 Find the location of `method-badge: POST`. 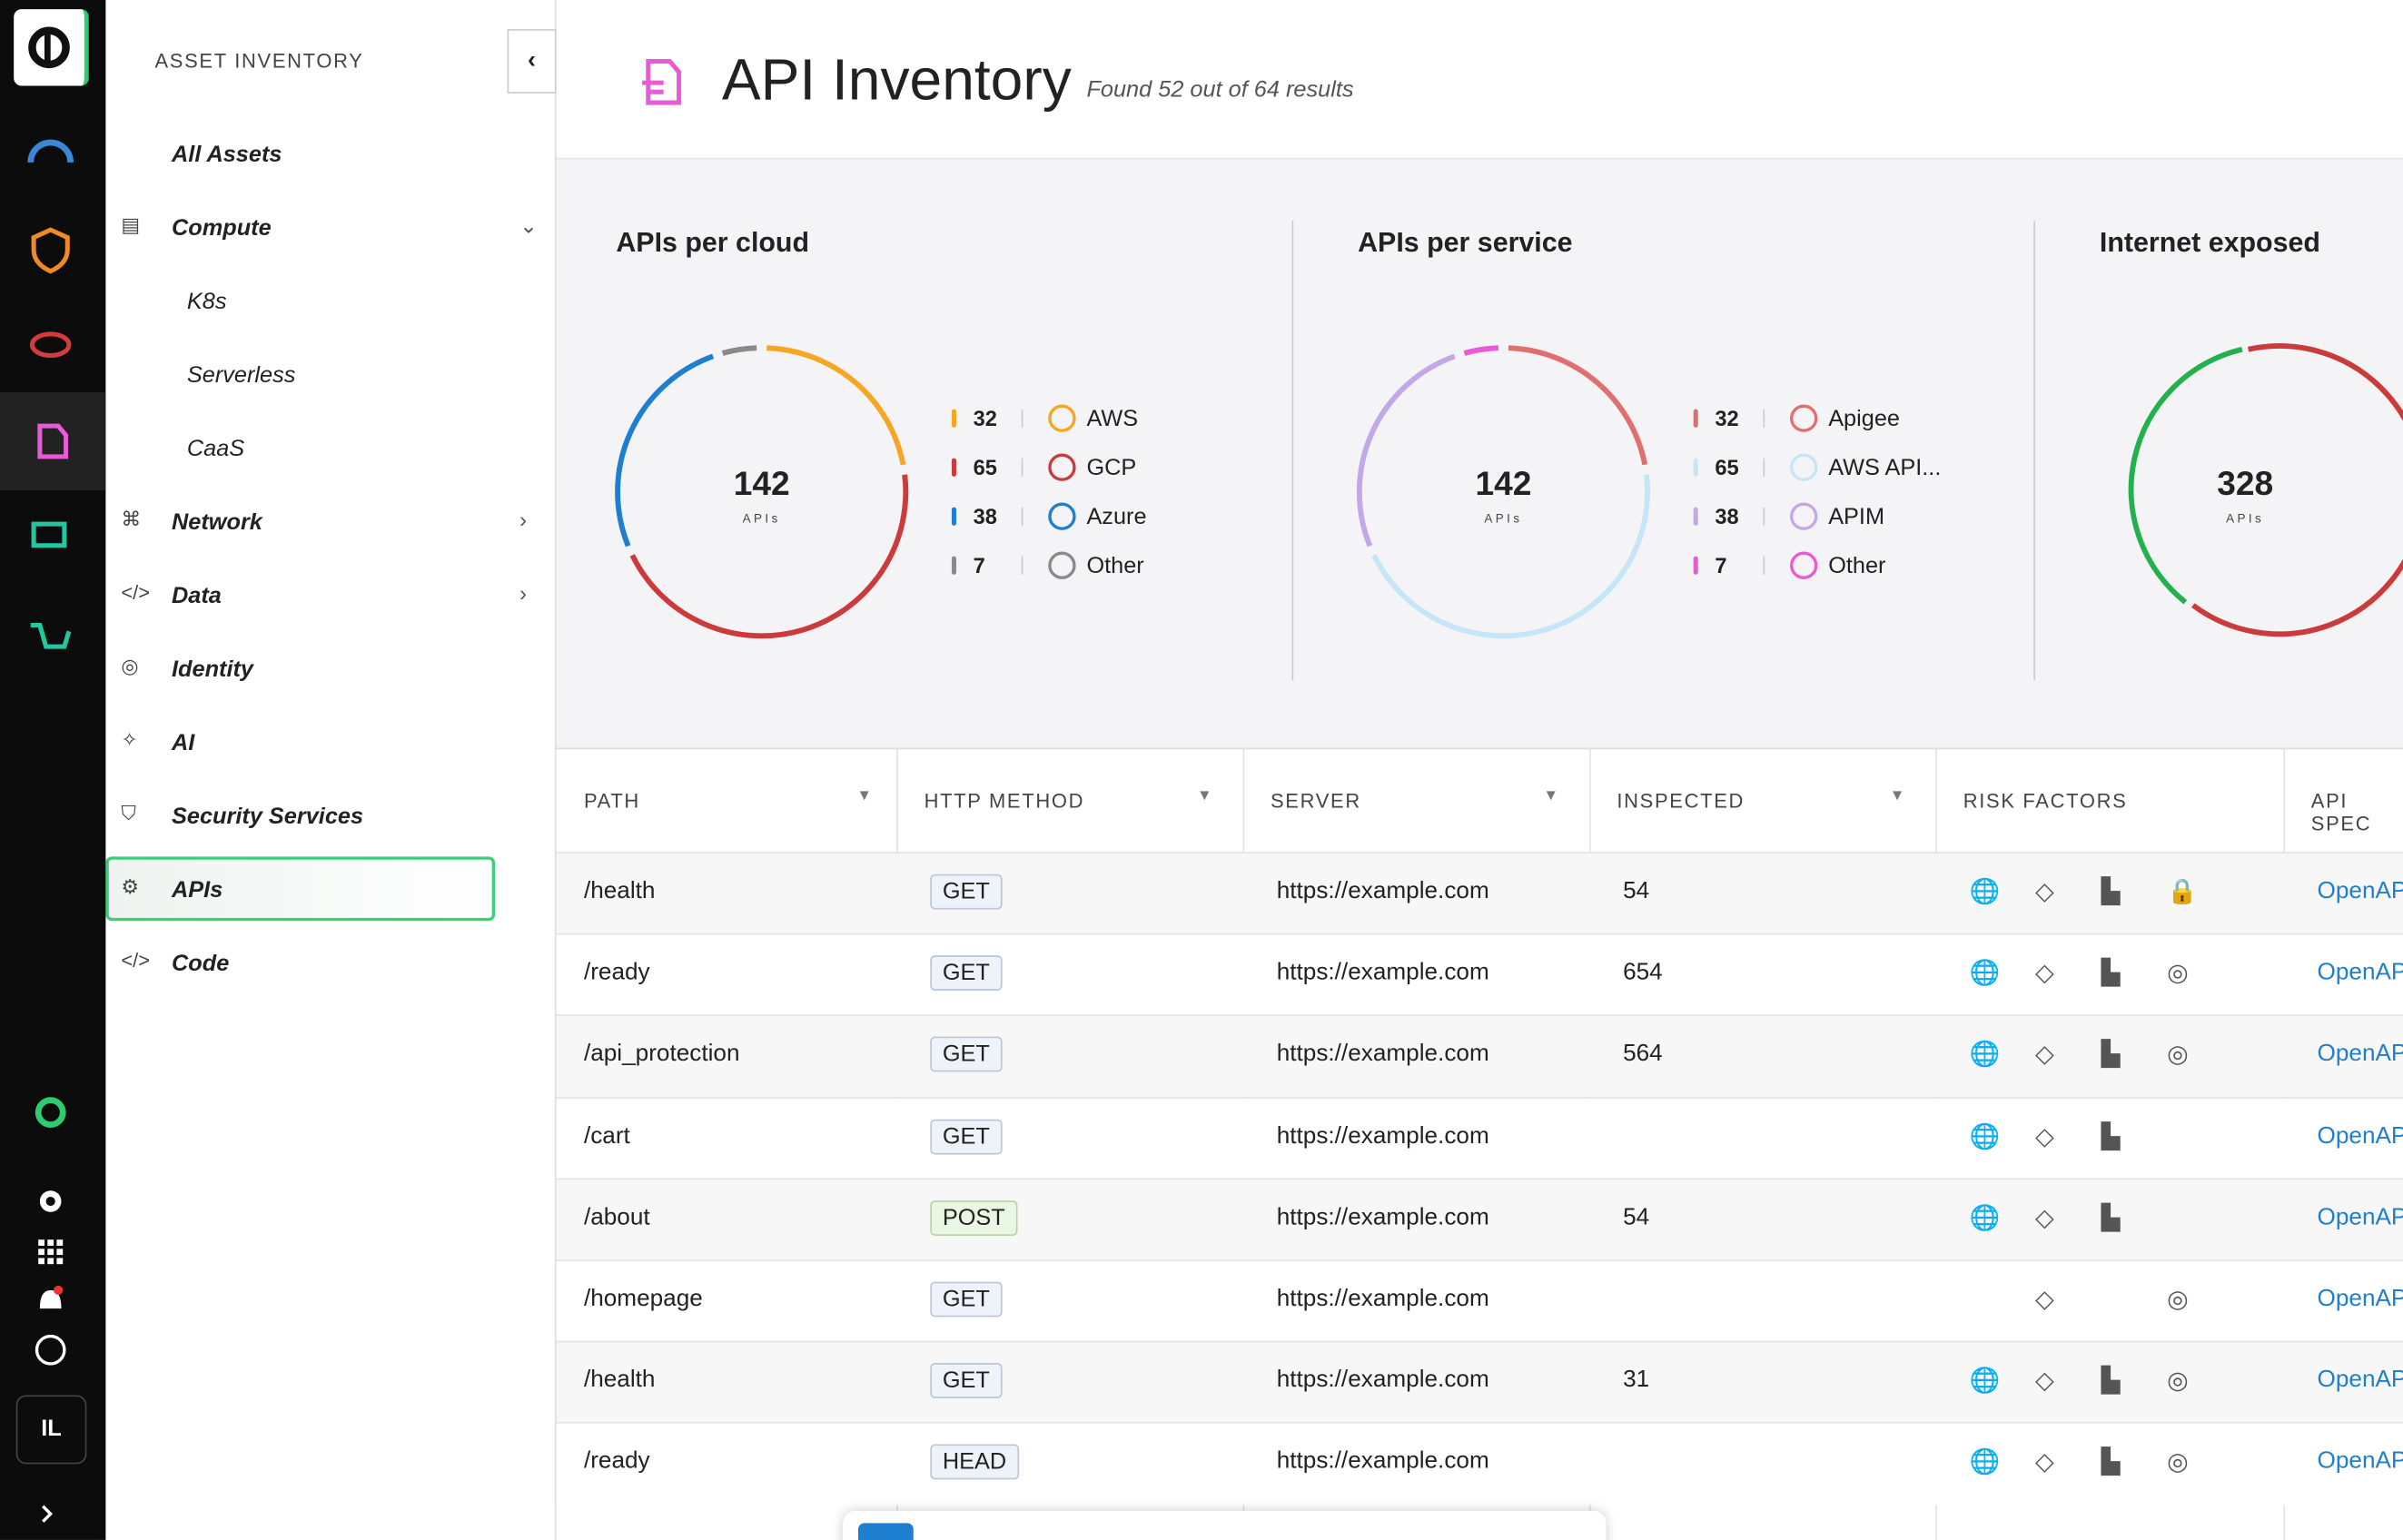

method-badge: POST is located at coordinates (973, 1218).